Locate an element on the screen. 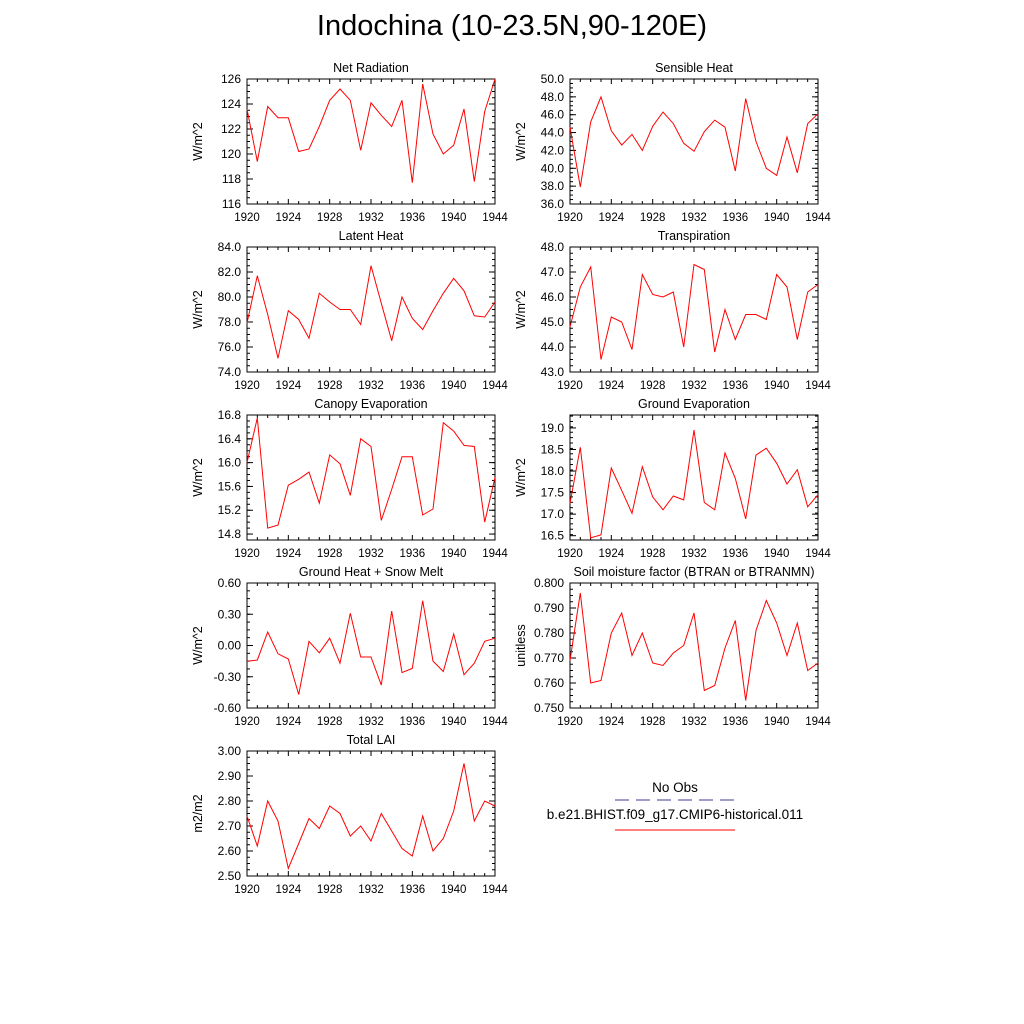 The image size is (1024, 1024). y-tick-label: 0.790 is located at coordinates (549, 608).